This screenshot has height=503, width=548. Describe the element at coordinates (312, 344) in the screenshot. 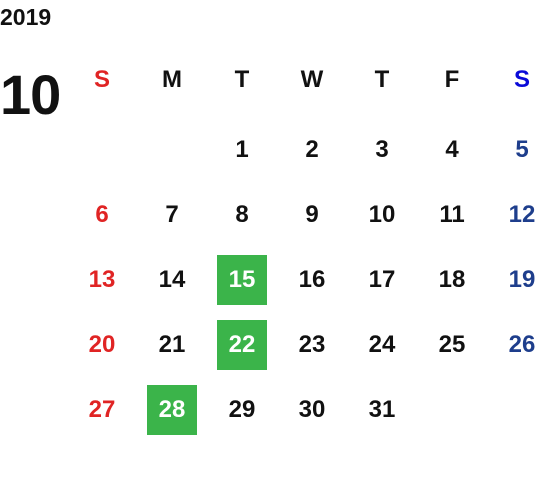

I see `day: 23` at that location.